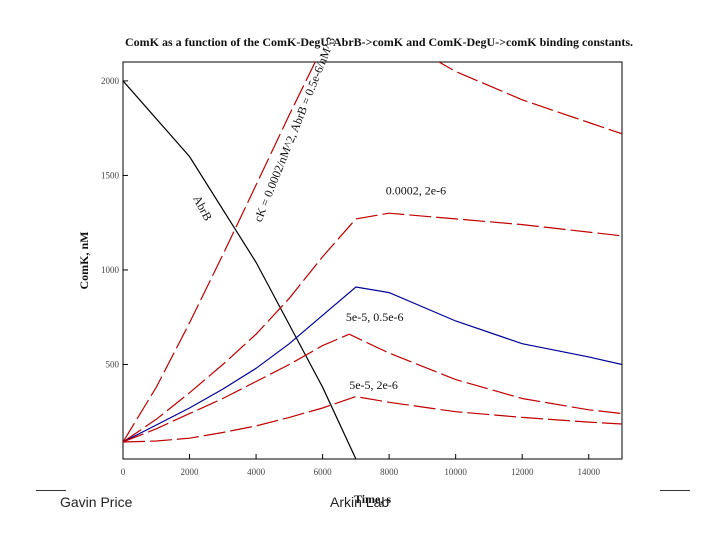 The width and height of the screenshot is (720, 540). I want to click on footer-lab: Arkin Lab, so click(360, 502).